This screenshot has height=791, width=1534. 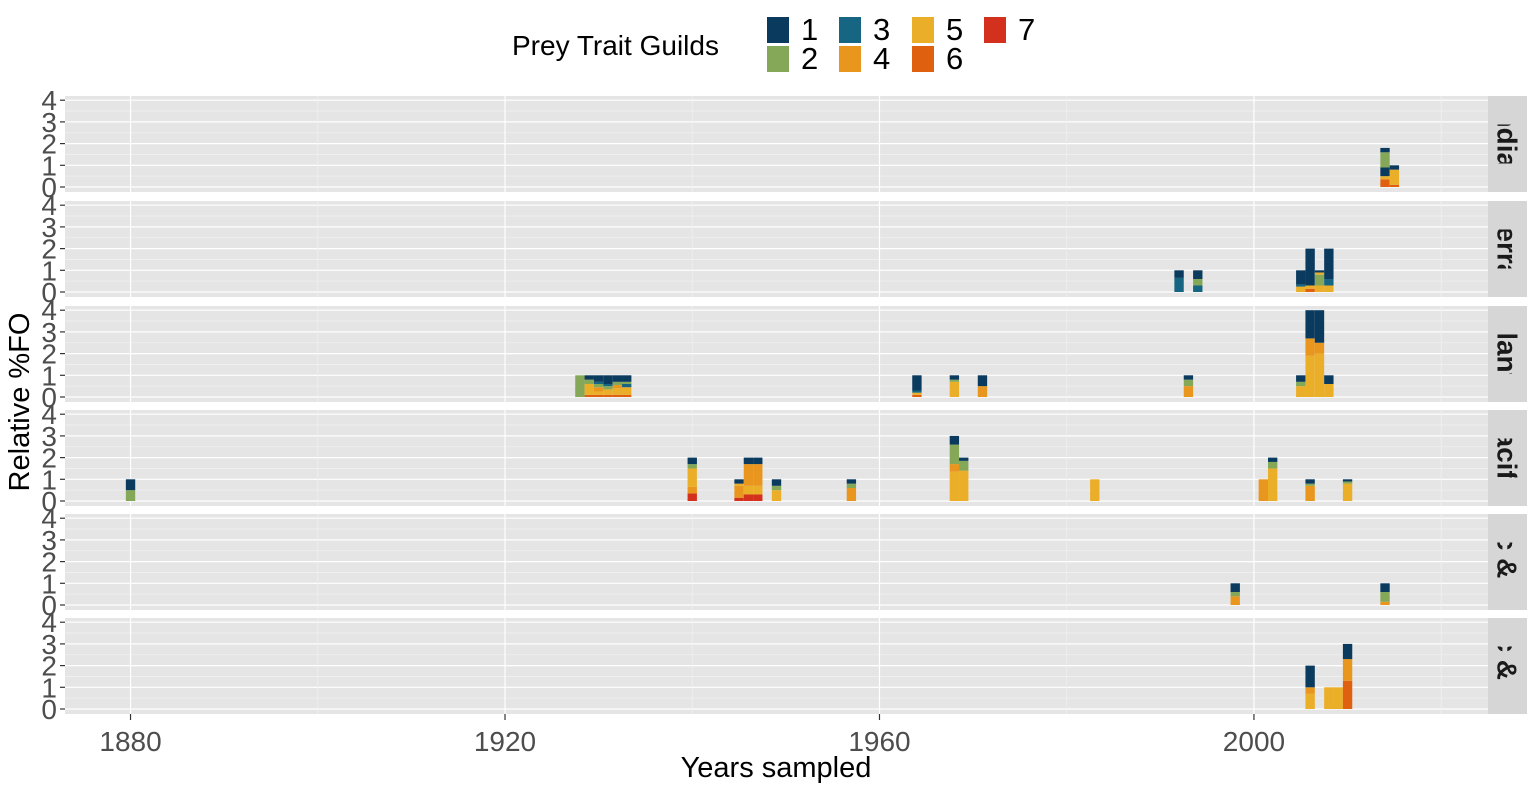 I want to click on facet-label: Indian, so click(x=1507, y=144).